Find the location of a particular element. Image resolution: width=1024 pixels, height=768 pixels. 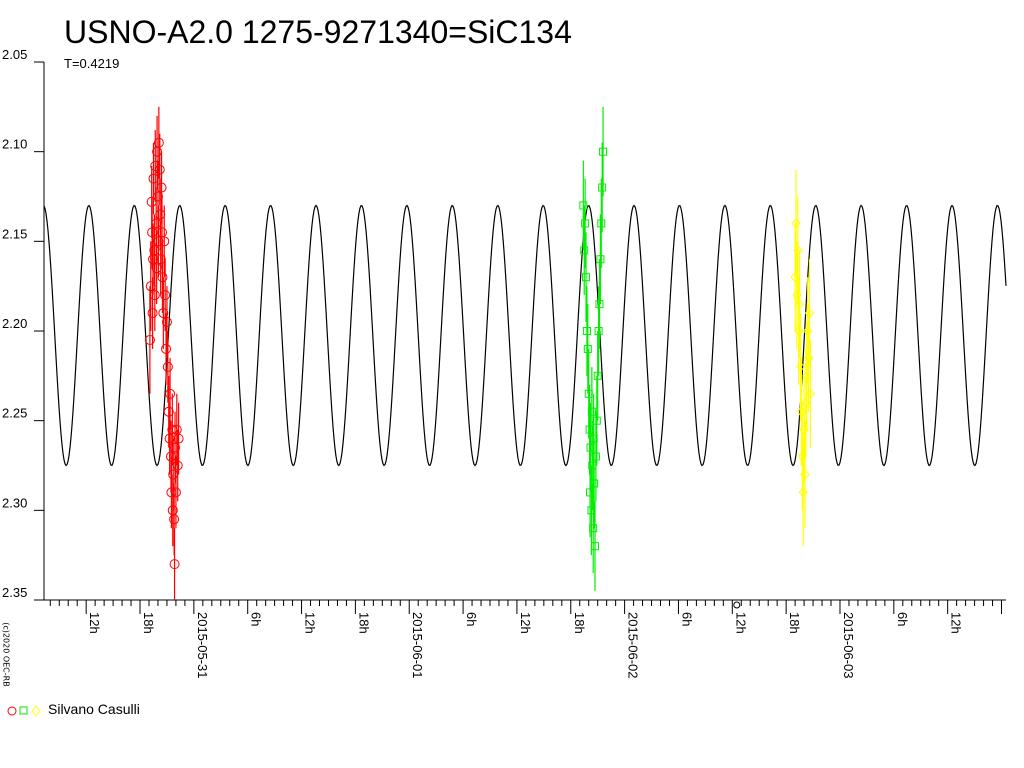

legend-markers is located at coordinates (24, 711).